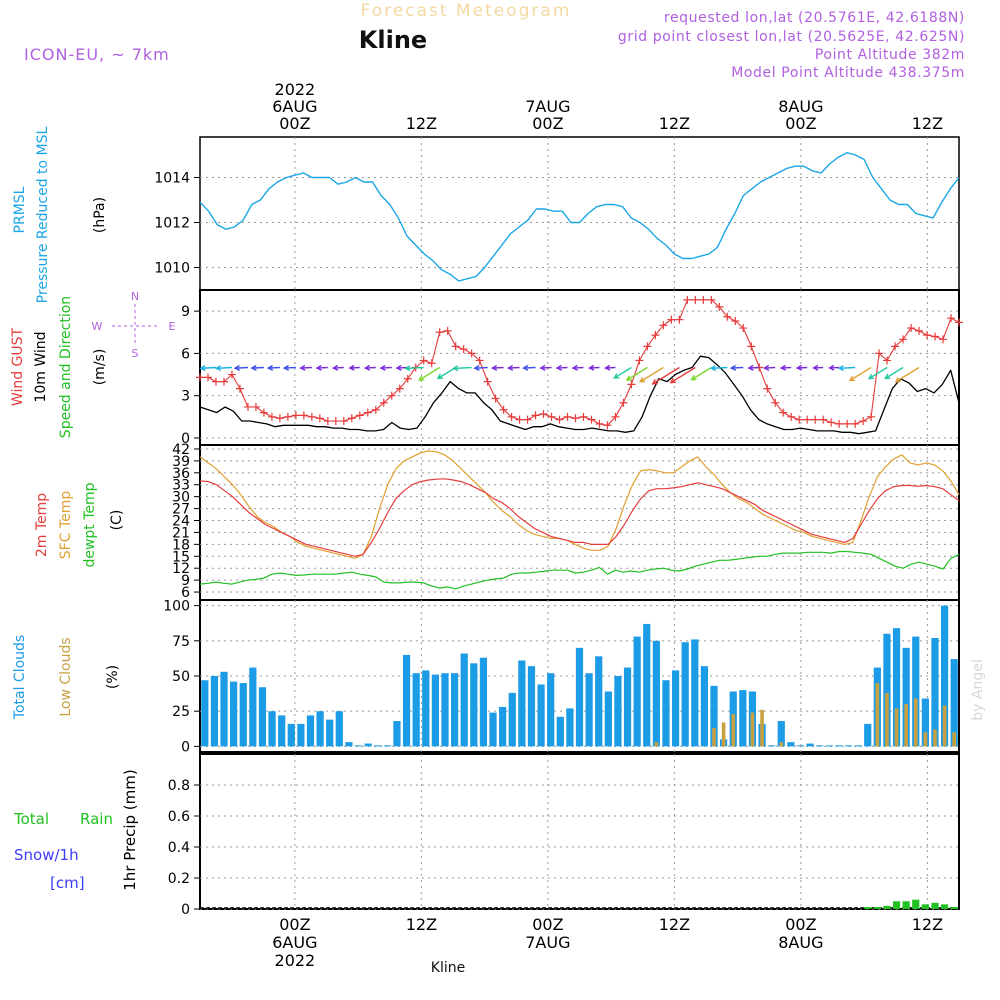  I want to click on y-tick-label: 42, so click(181, 450).